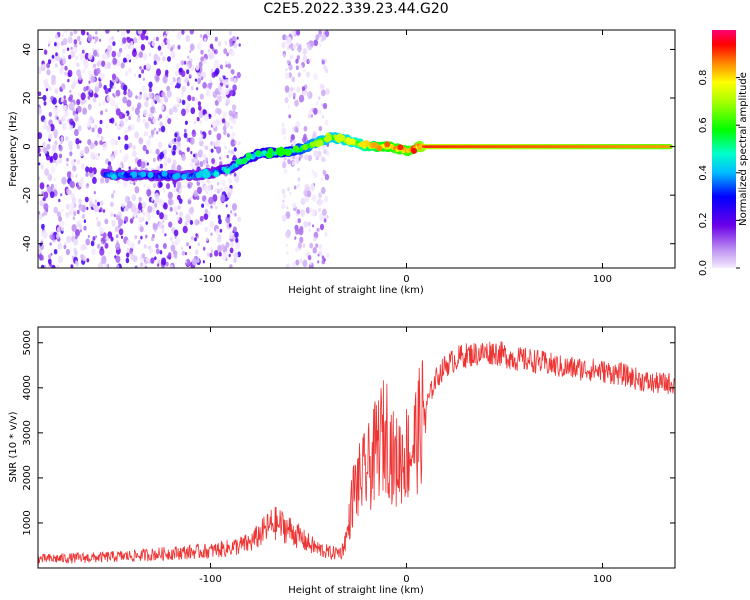  I want to click on y-tick-label: 5000, so click(27, 342).